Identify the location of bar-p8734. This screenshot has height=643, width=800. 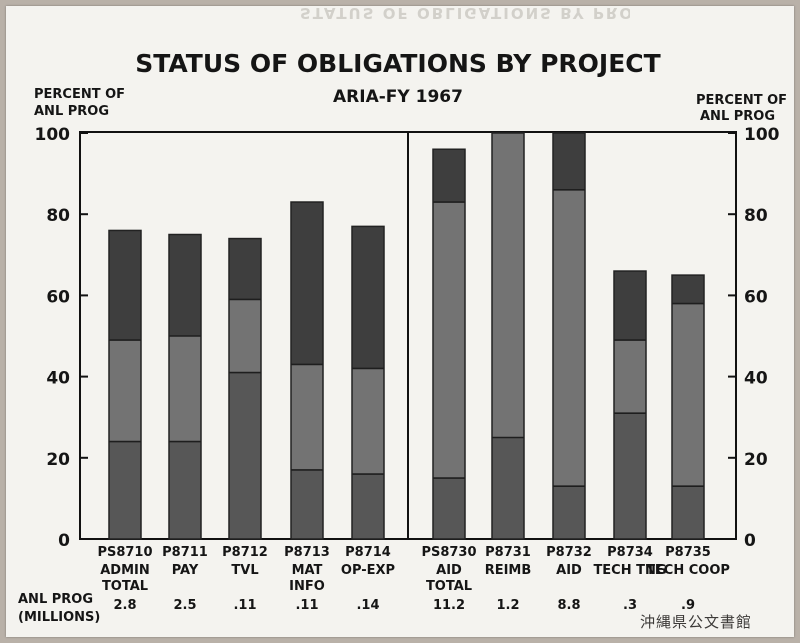
(630, 405).